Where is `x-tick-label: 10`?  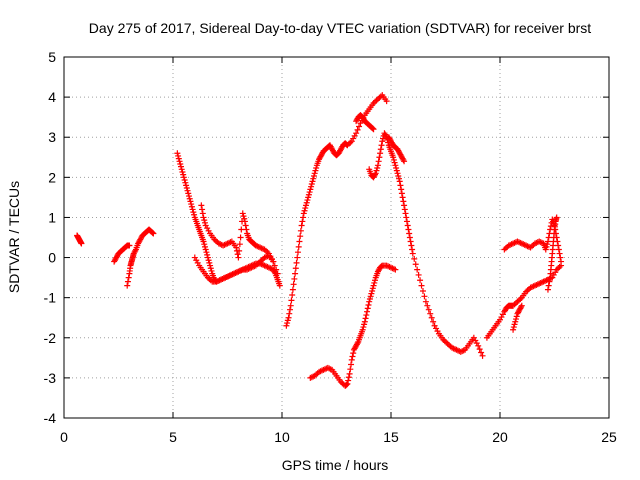 x-tick-label: 10 is located at coordinates (282, 437).